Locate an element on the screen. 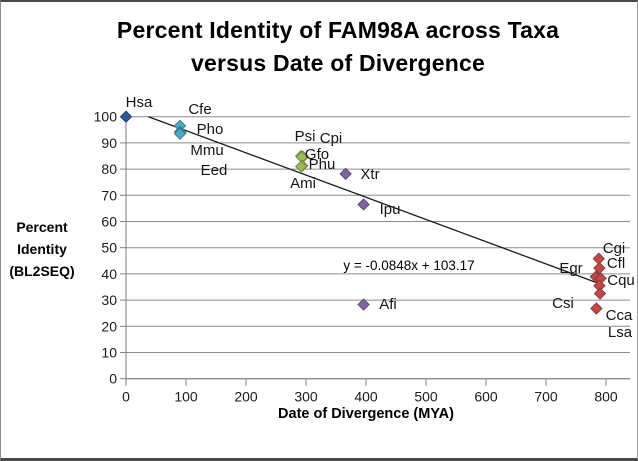  y-tick-label-10: 10 is located at coordinates (109, 353).